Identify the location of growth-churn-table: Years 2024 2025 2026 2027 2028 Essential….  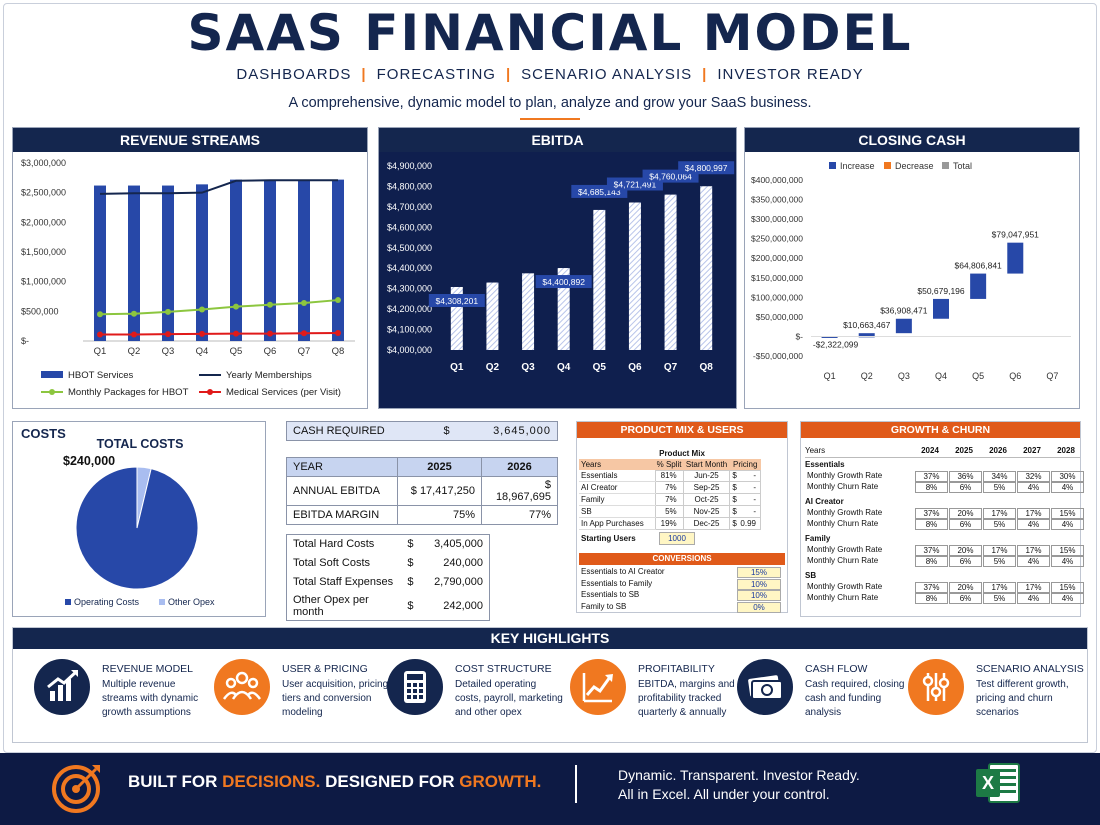
(944, 526).